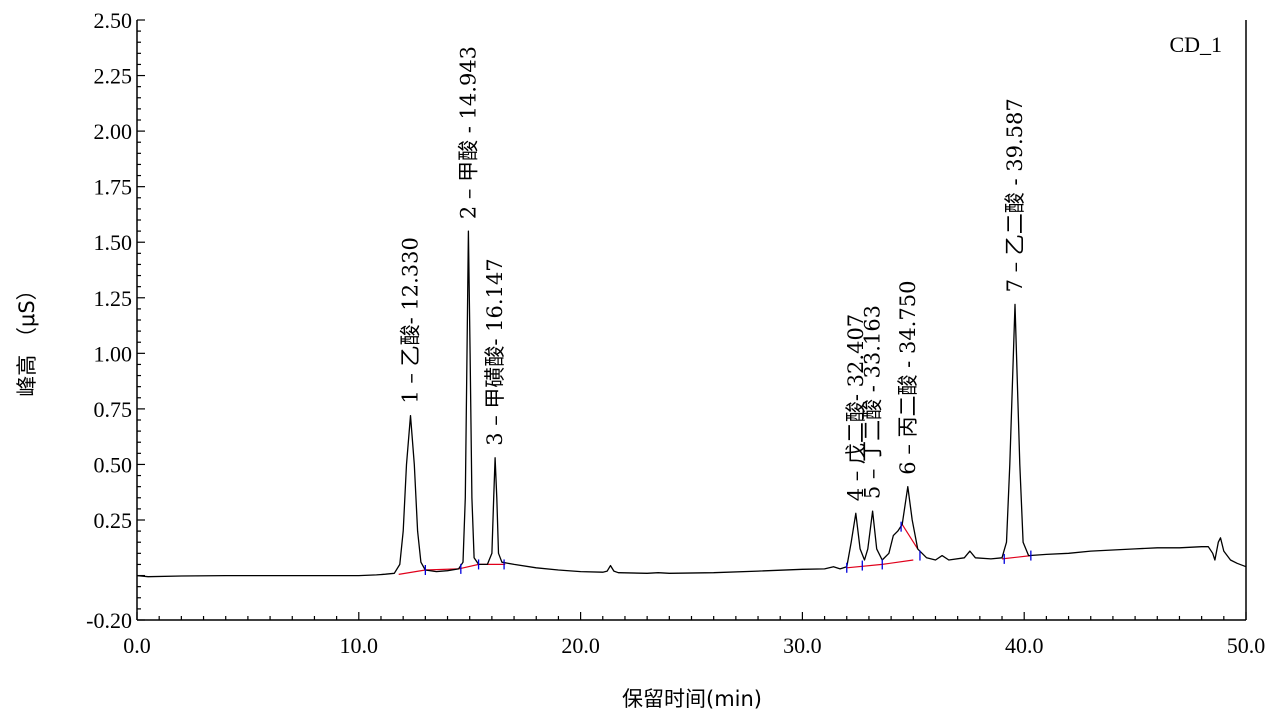 The image size is (1269, 716). What do you see at coordinates (1015, 195) in the screenshot?
I see `peak-label: 7 – 乙二酸 - 39.587` at bounding box center [1015, 195].